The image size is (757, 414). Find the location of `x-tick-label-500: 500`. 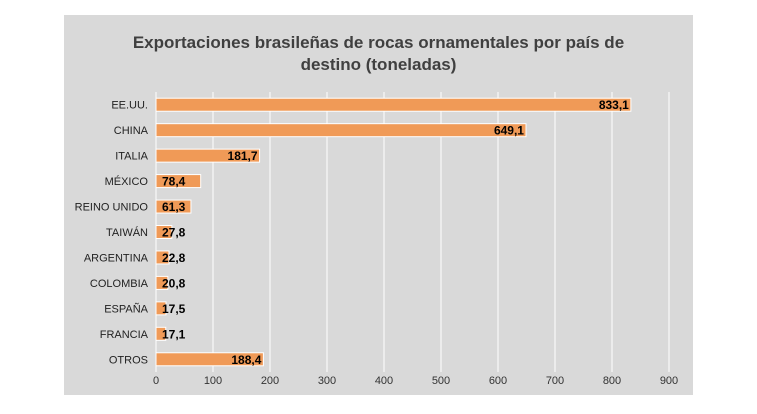

x-tick-label-500: 500 is located at coordinates (441, 381).